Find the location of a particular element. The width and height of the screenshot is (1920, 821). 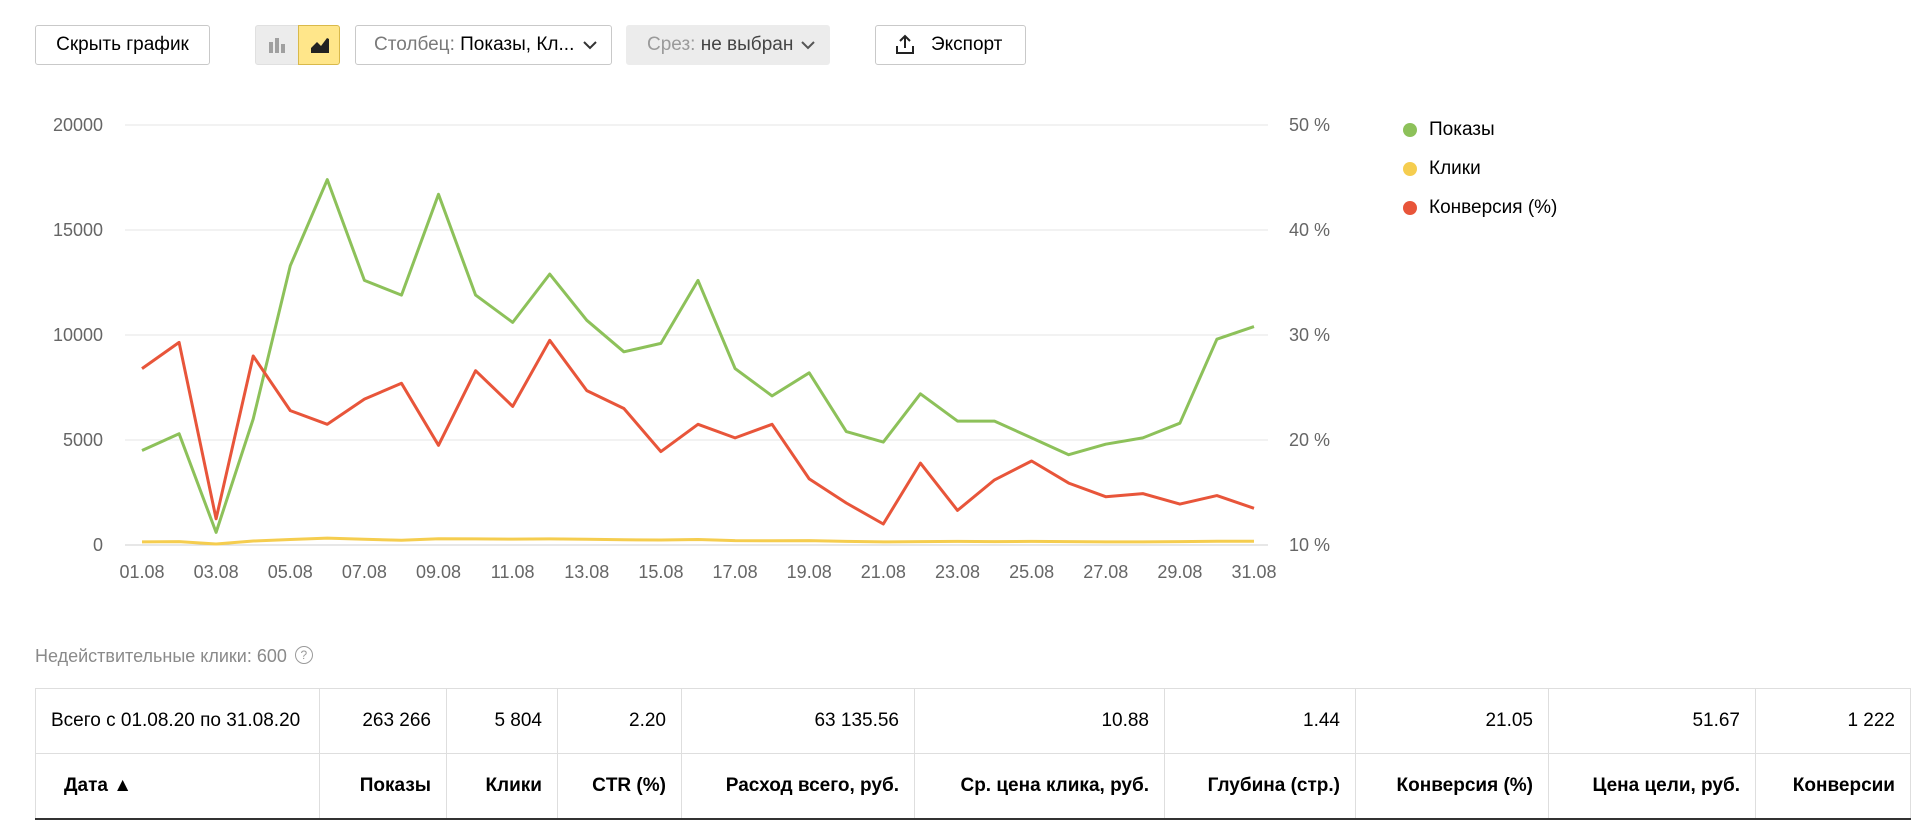

y-axis-left-tick-label: 5000 is located at coordinates (83, 440).